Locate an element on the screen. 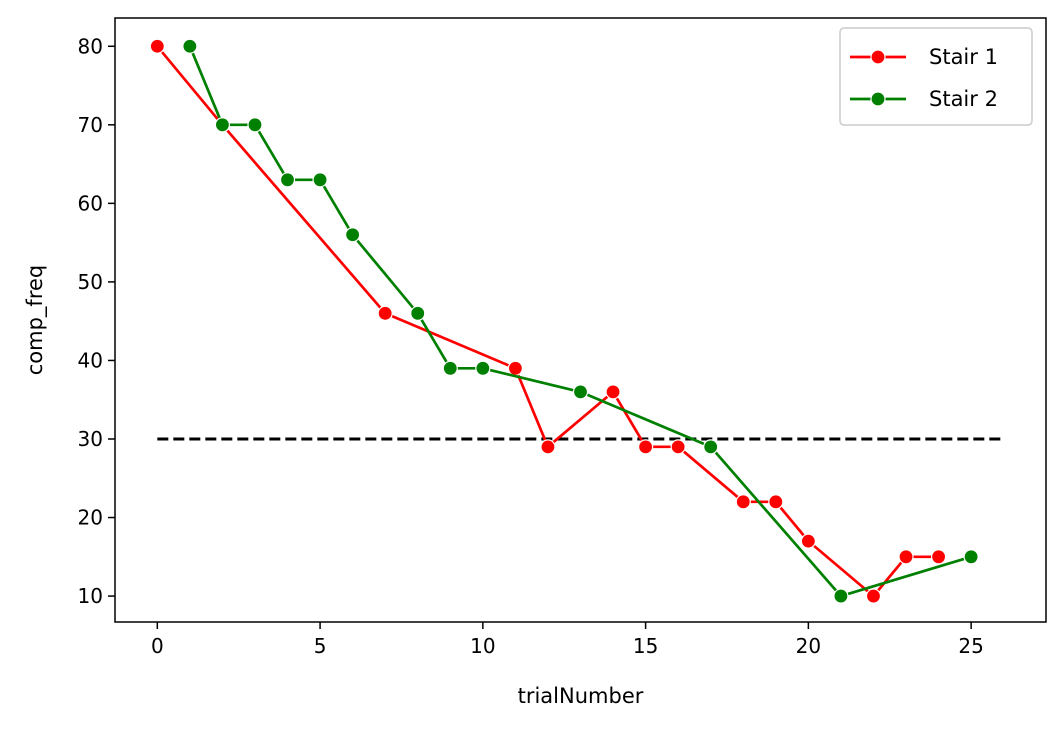 The image size is (1064, 730). x-axis-label: trialNumber is located at coordinates (581, 696).